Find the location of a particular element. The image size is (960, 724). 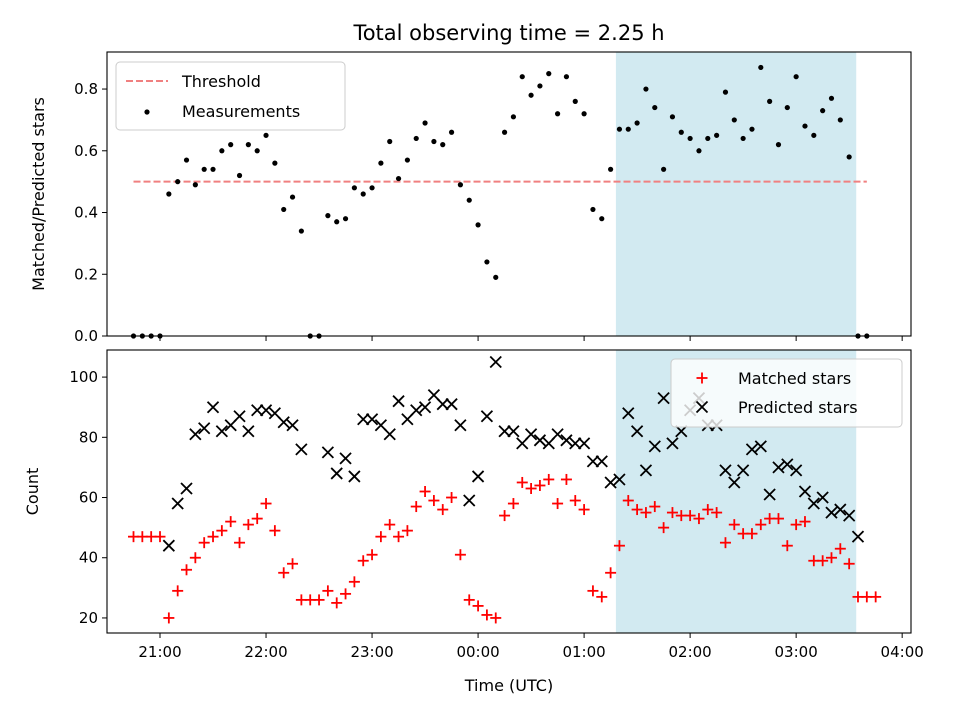

x-tick-label: 03:00 is located at coordinates (796, 652).